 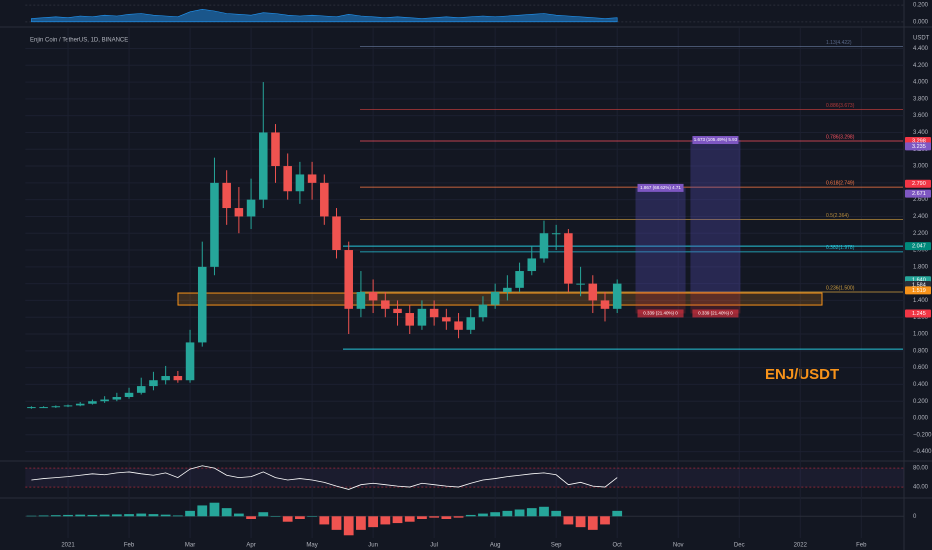 What do you see at coordinates (434, 546) in the screenshot?
I see `x-tick-label: Jul` at bounding box center [434, 546].